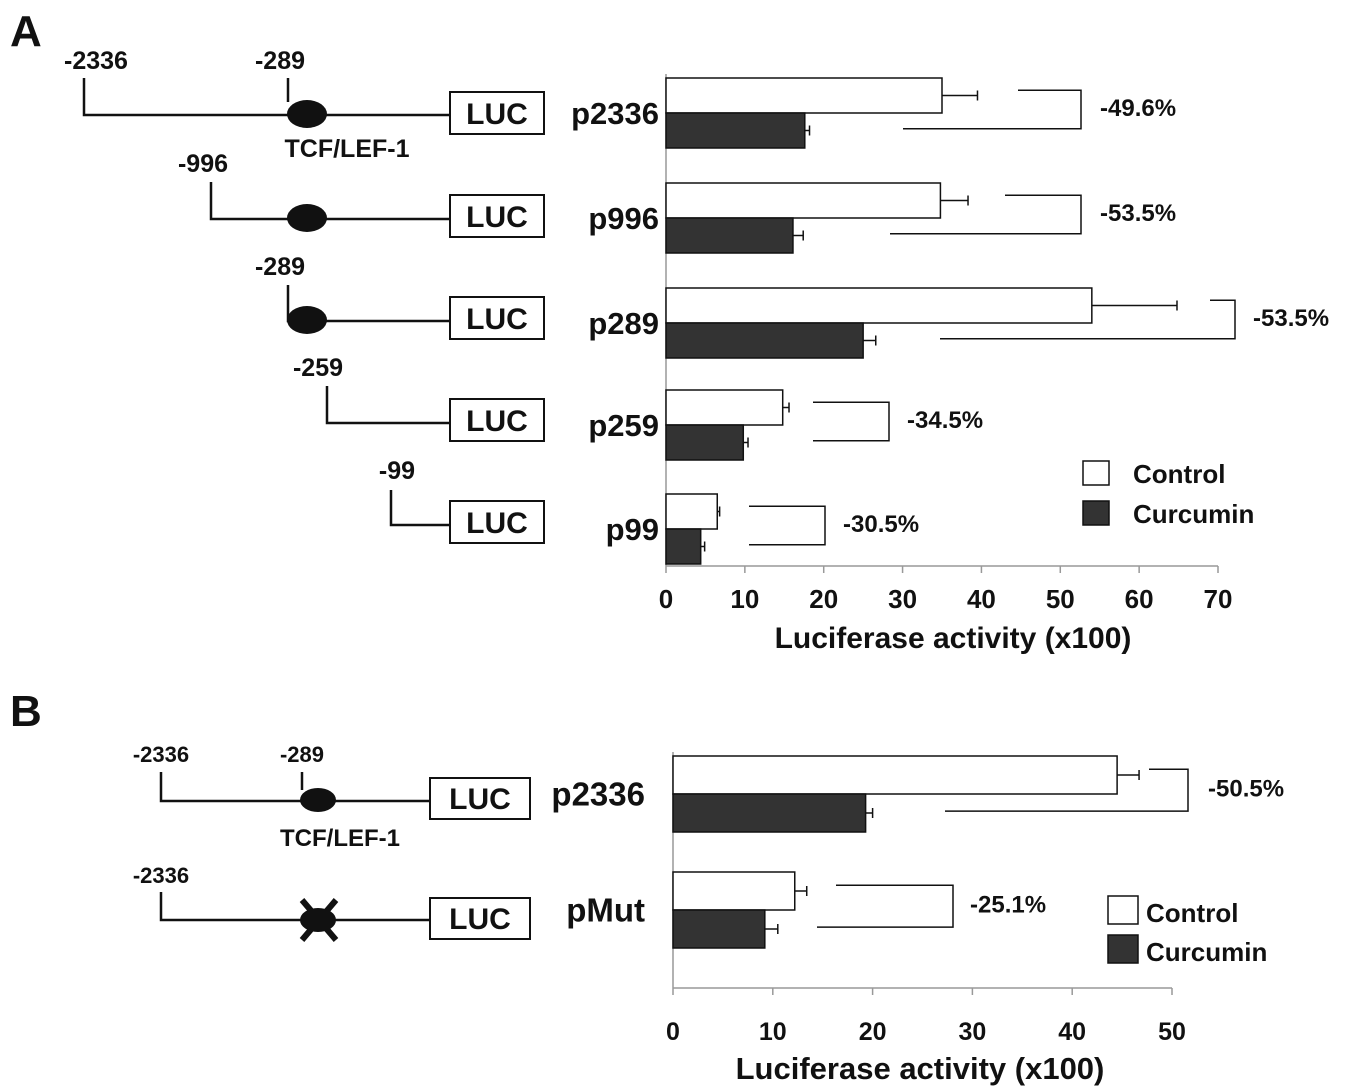  I want to click on construct-p259-line, so click(387, 405).